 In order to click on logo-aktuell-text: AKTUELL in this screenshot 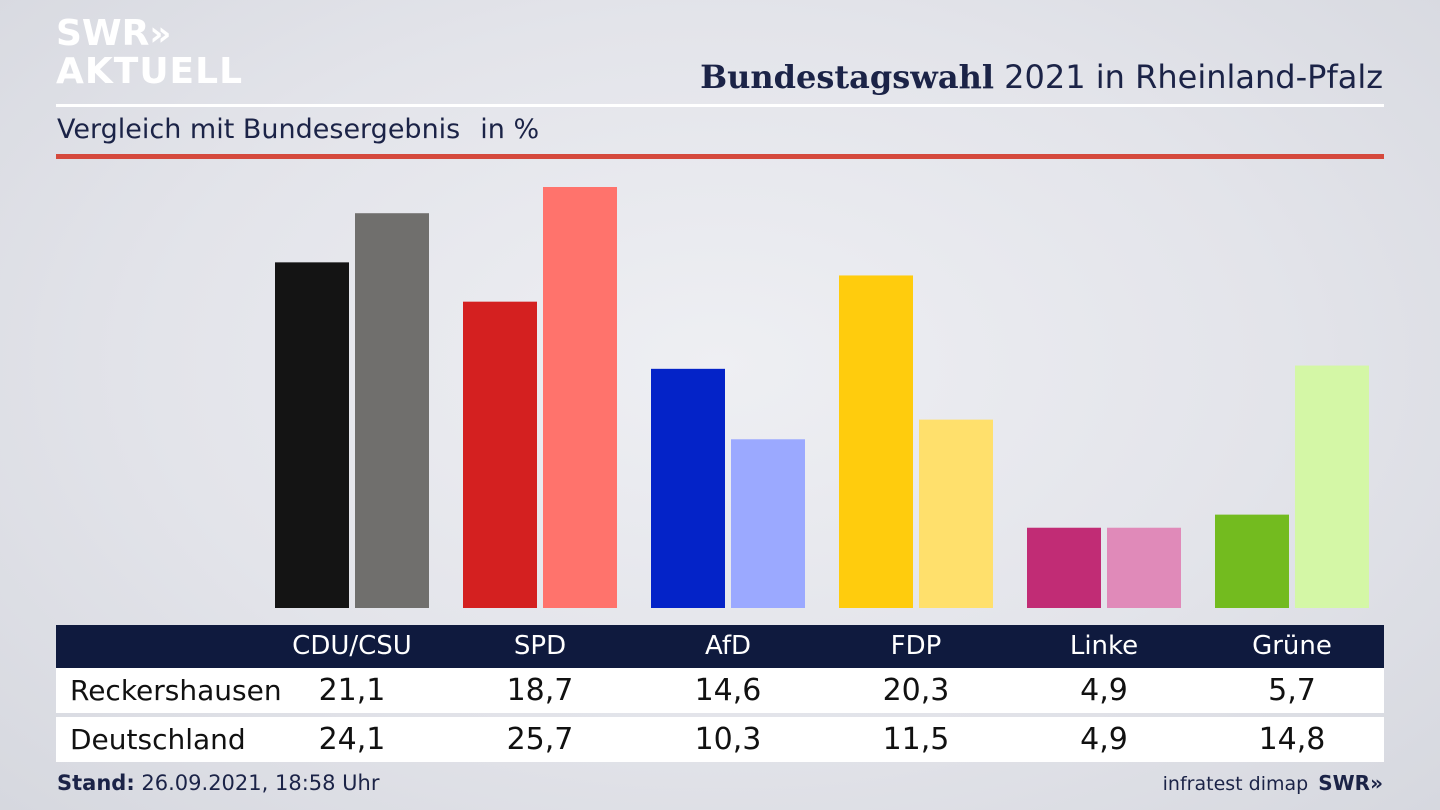, I will do `click(150, 71)`.